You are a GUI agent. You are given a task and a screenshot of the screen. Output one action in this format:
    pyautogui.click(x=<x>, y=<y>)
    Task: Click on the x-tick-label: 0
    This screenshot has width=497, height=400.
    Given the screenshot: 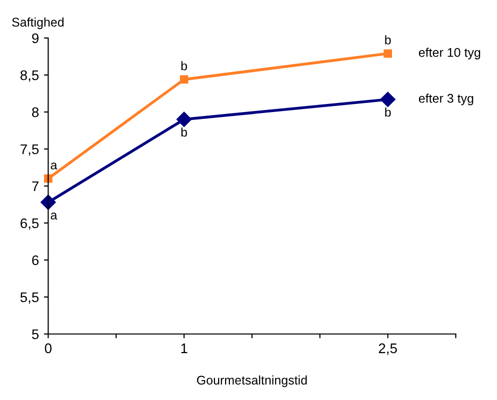 What is the action you would take?
    pyautogui.click(x=48, y=348)
    